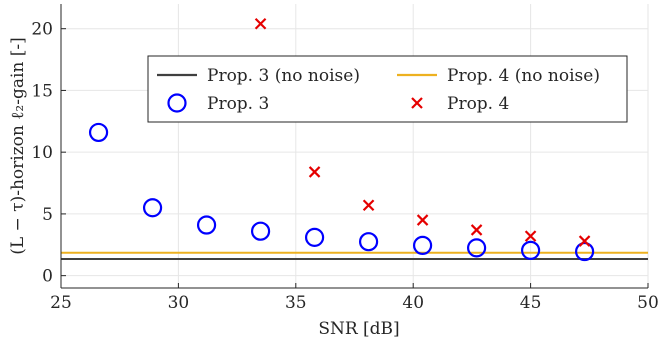 The width and height of the screenshot is (659, 345). Describe the element at coordinates (18, 146) in the screenshot. I see `y-axis-label: (L − τ)-horizon ℓ₂-gain [-]` at that location.